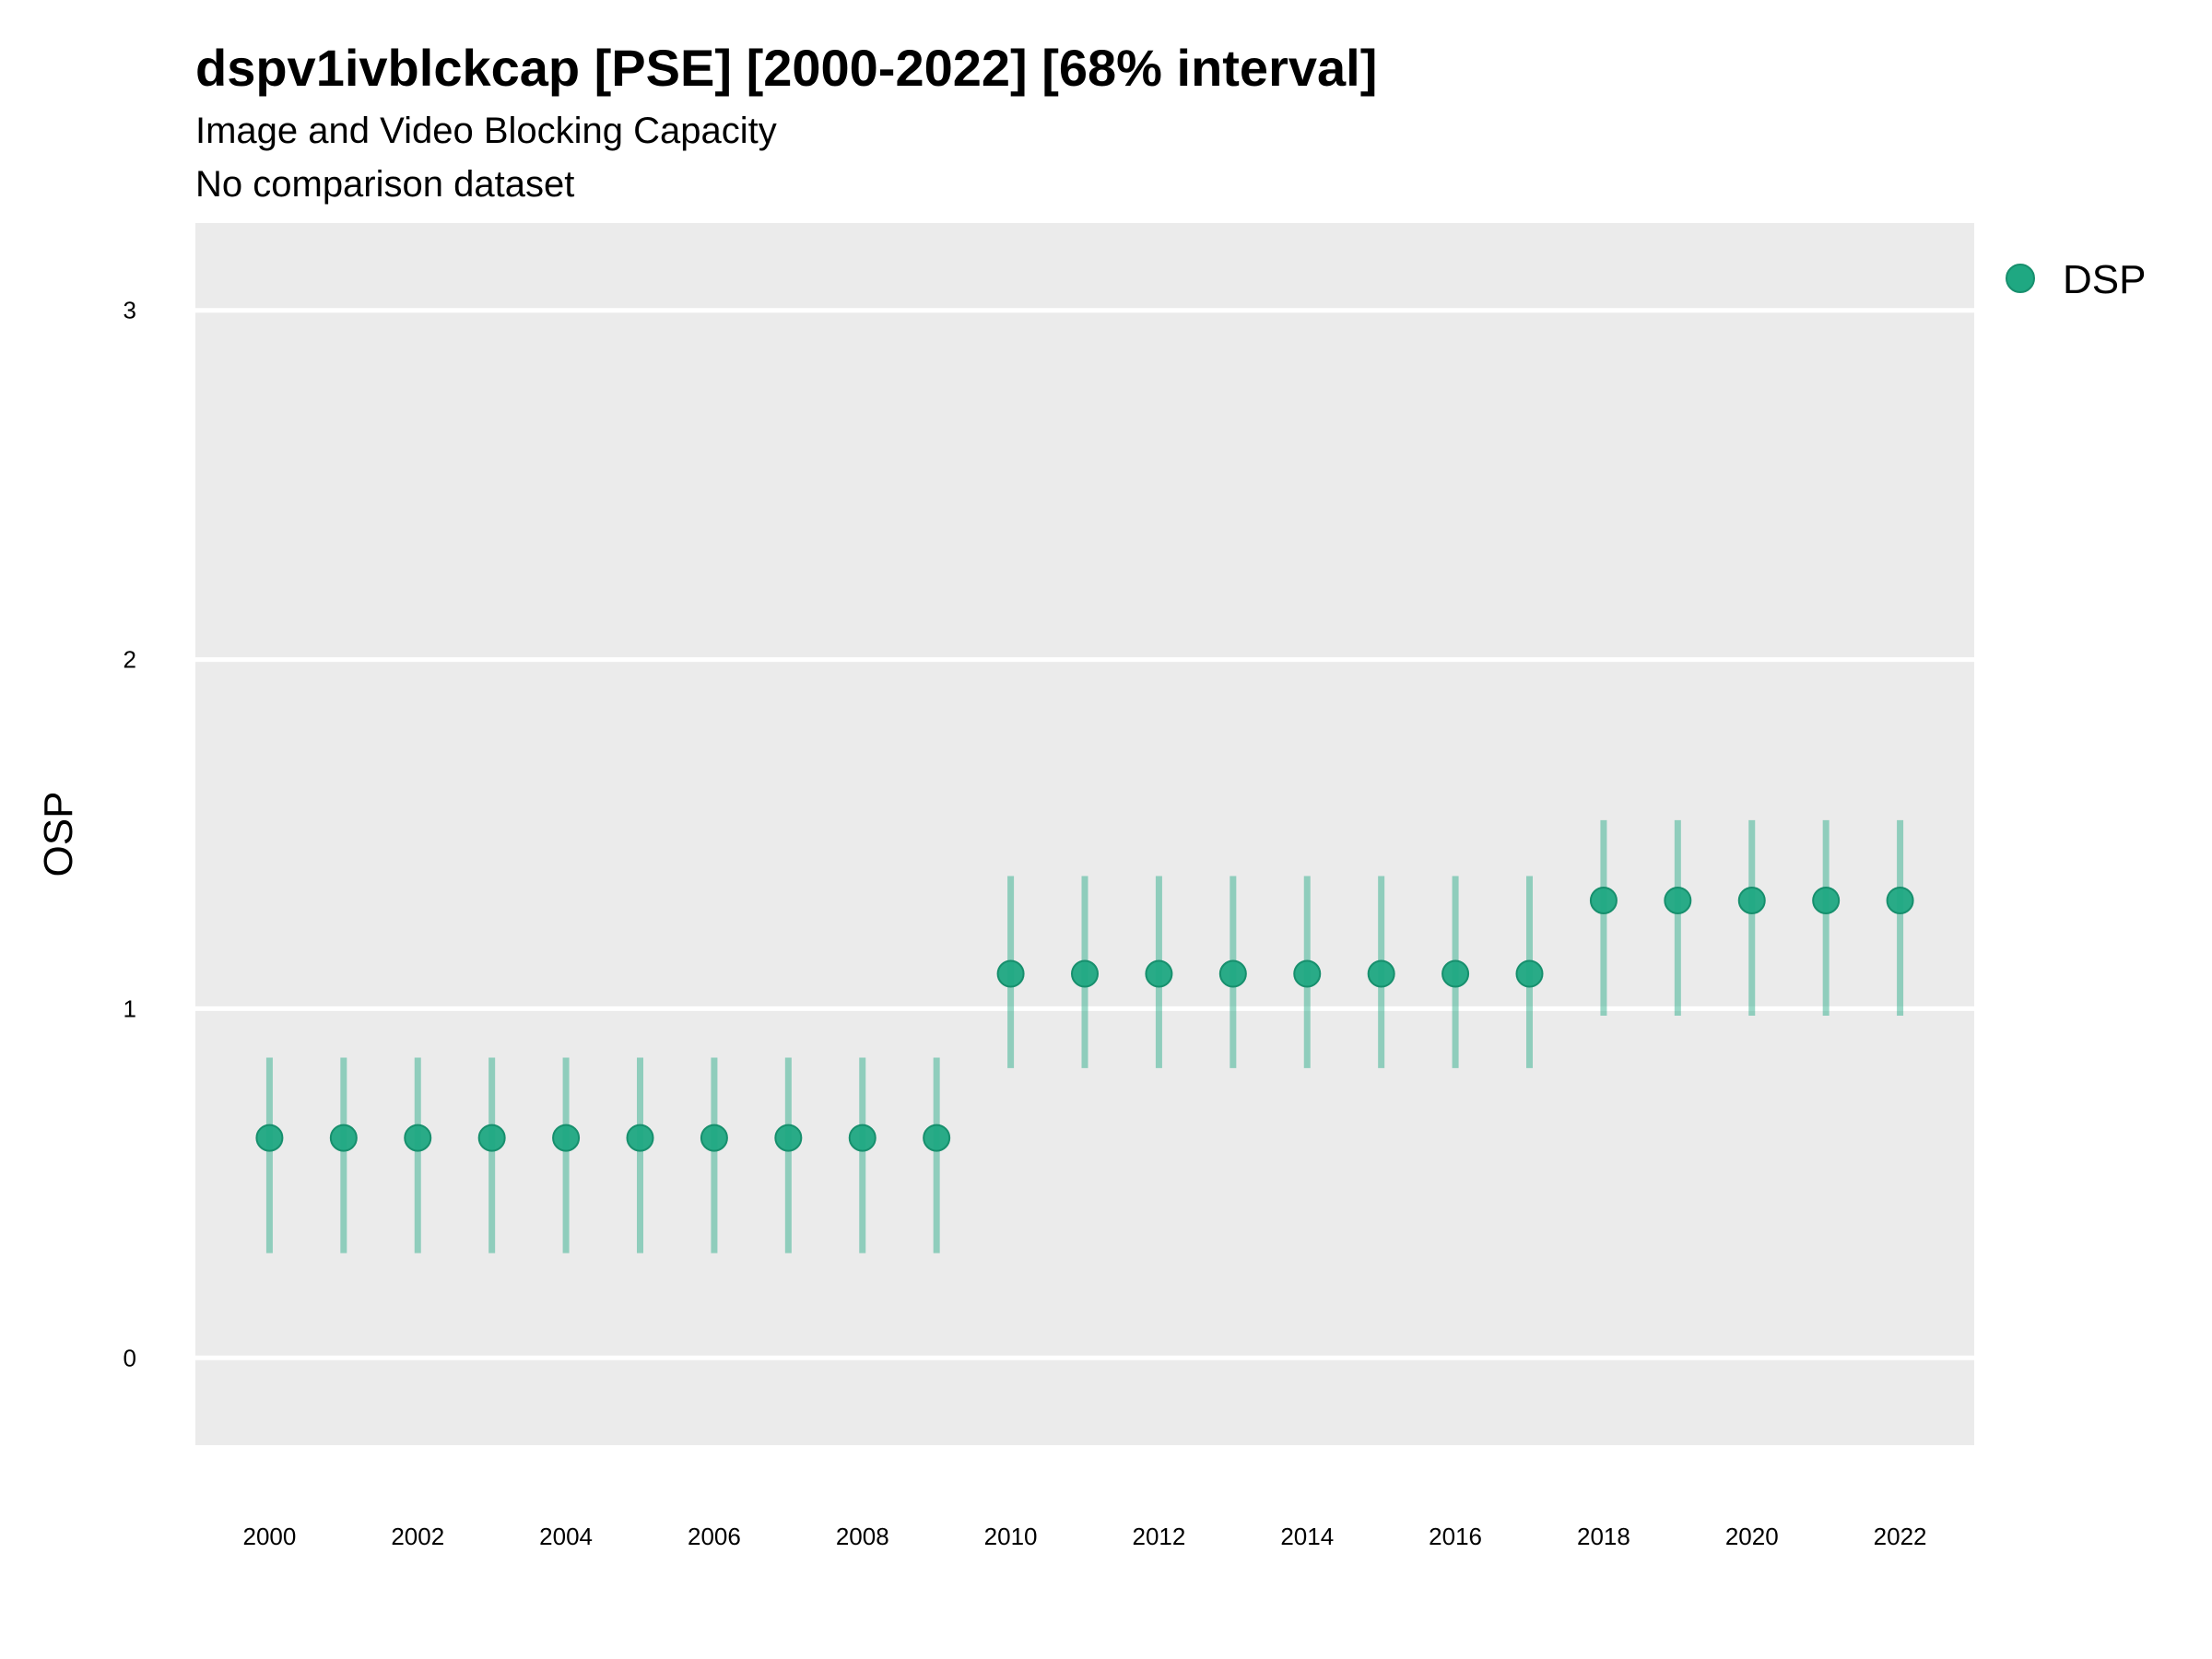 Image resolution: width=2212 pixels, height=1659 pixels. I want to click on data-point-2012, so click(1159, 973).